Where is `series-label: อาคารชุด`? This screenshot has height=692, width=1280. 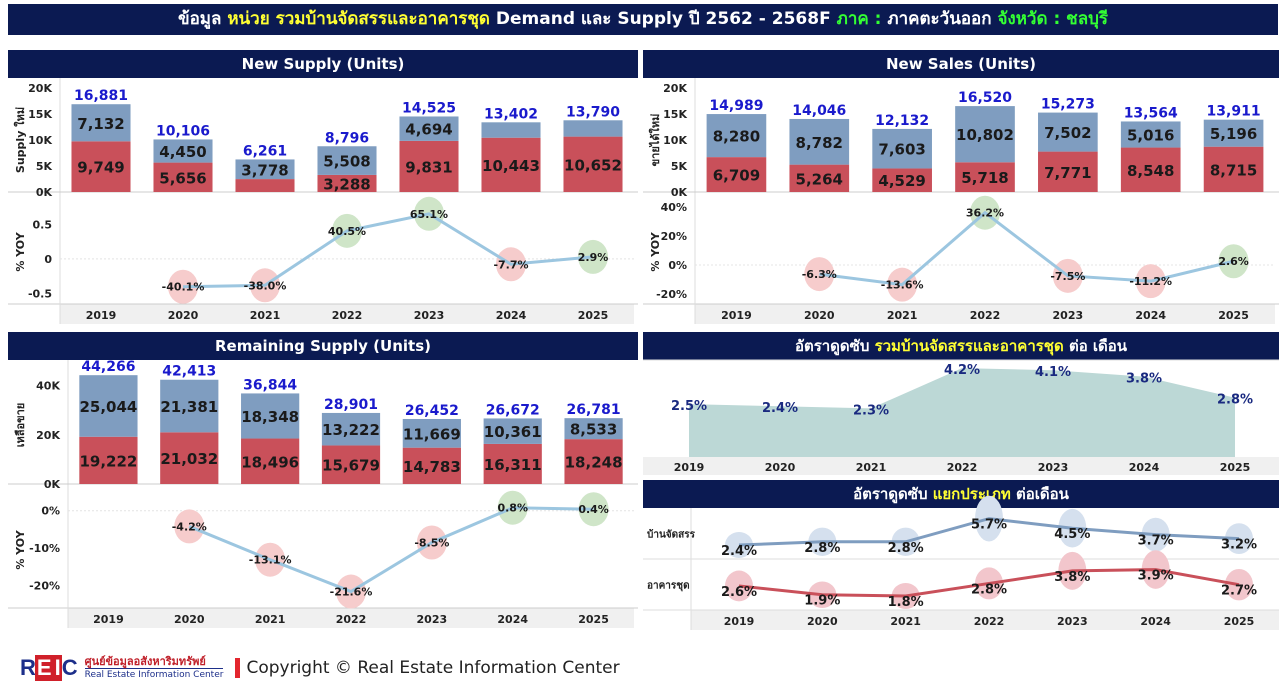 series-label: อาคารชุด is located at coordinates (668, 586).